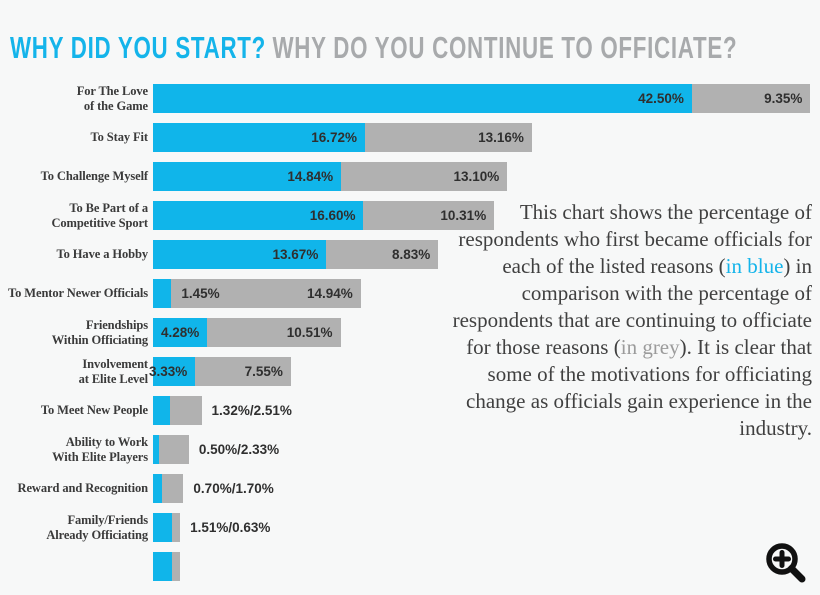 The height and width of the screenshot is (595, 820). Describe the element at coordinates (410, 371) in the screenshot. I see `chart-row: Involvement at Elite Level 3.33% 7.55%` at that location.